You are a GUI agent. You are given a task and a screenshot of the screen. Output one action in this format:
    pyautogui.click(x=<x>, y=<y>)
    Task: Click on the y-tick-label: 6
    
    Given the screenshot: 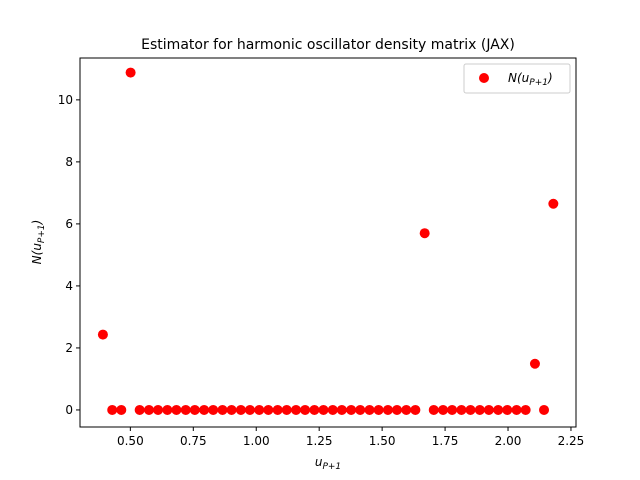 What is the action you would take?
    pyautogui.click(x=69, y=224)
    